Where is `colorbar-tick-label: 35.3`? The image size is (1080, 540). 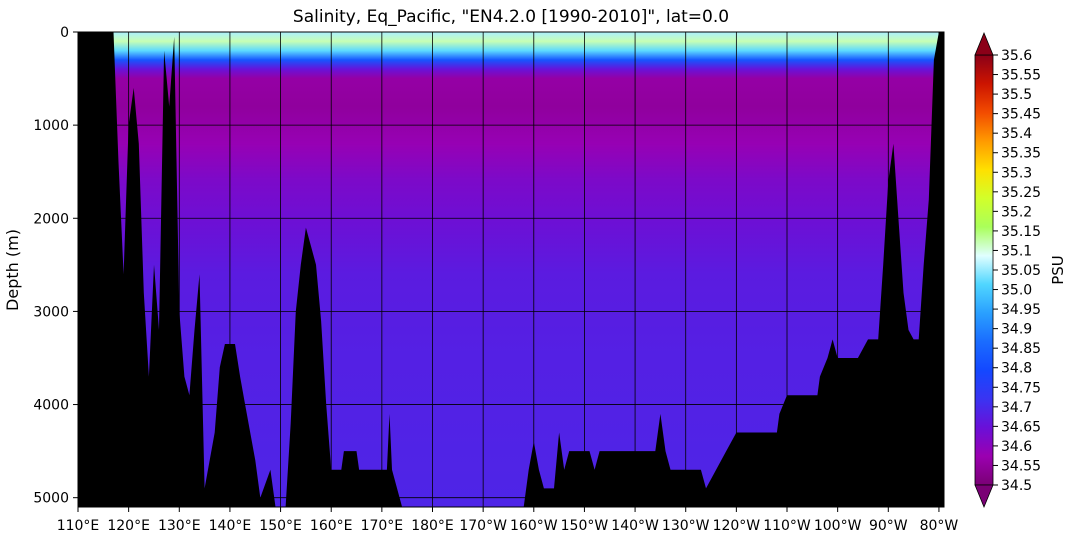 colorbar-tick-label: 35.3 is located at coordinates (1016, 173).